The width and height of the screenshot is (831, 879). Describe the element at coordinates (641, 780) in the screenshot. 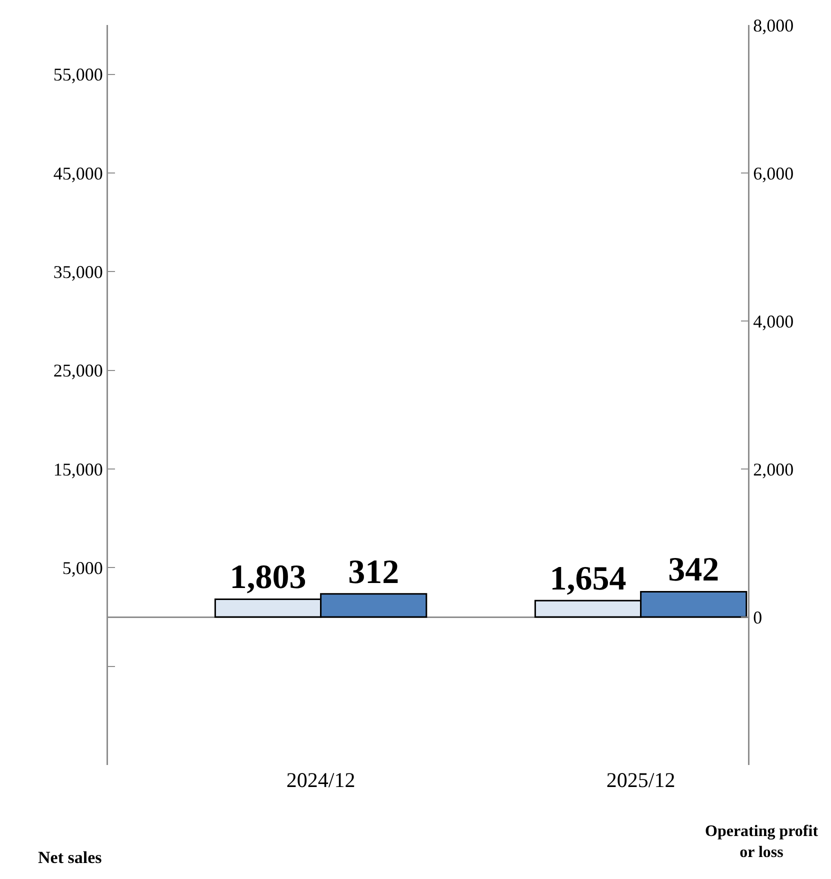

I see `x-tick-label: 2025/12` at that location.